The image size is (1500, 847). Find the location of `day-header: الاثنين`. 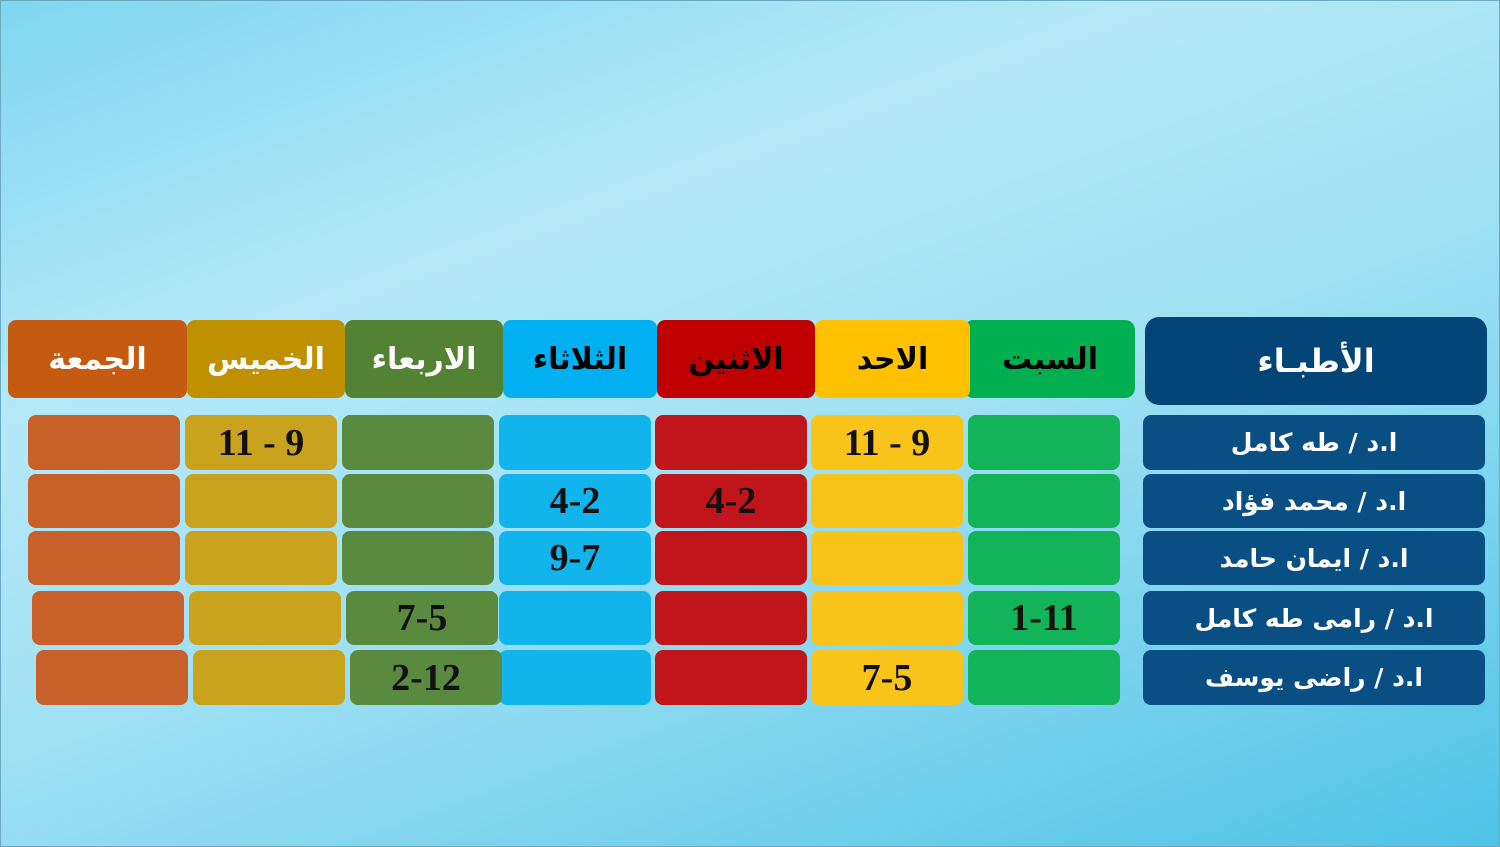

day-header: الاثنين is located at coordinates (736, 359).